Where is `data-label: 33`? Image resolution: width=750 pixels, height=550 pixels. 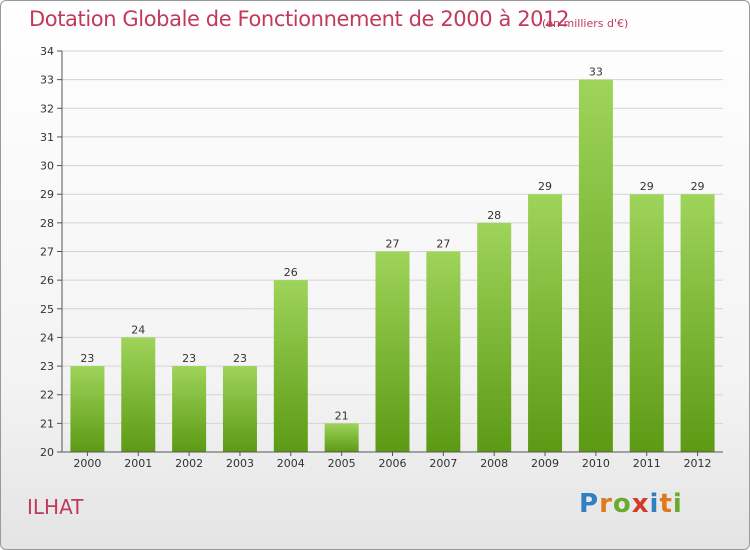
data-label: 33 is located at coordinates (596, 72).